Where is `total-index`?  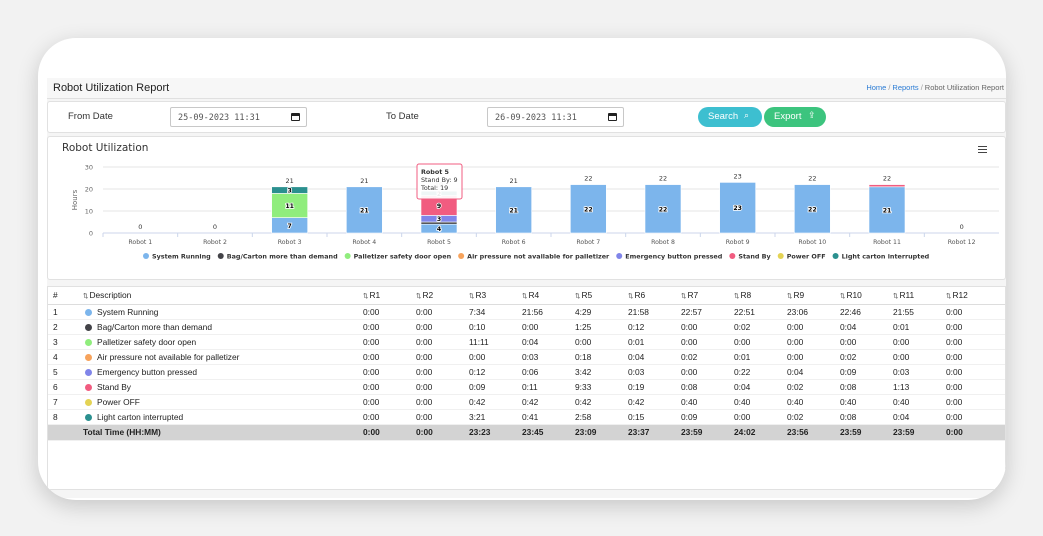
total-index is located at coordinates (63, 432).